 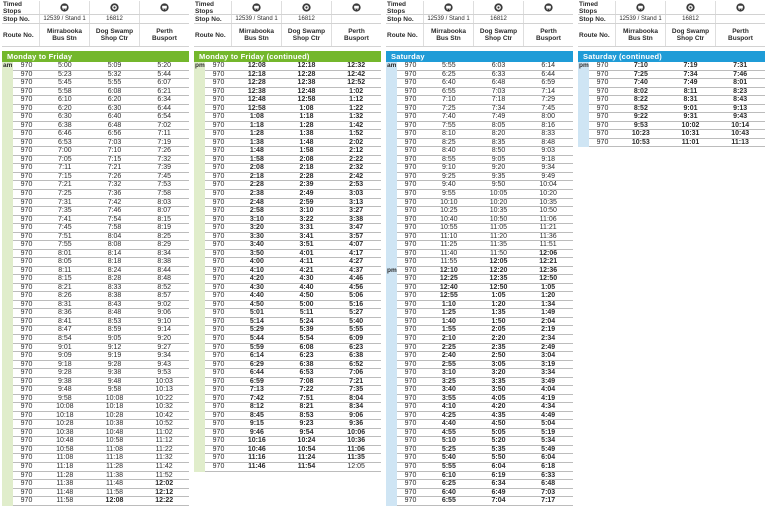 I want to click on time-cell: 5:06, so click(x=356, y=296).